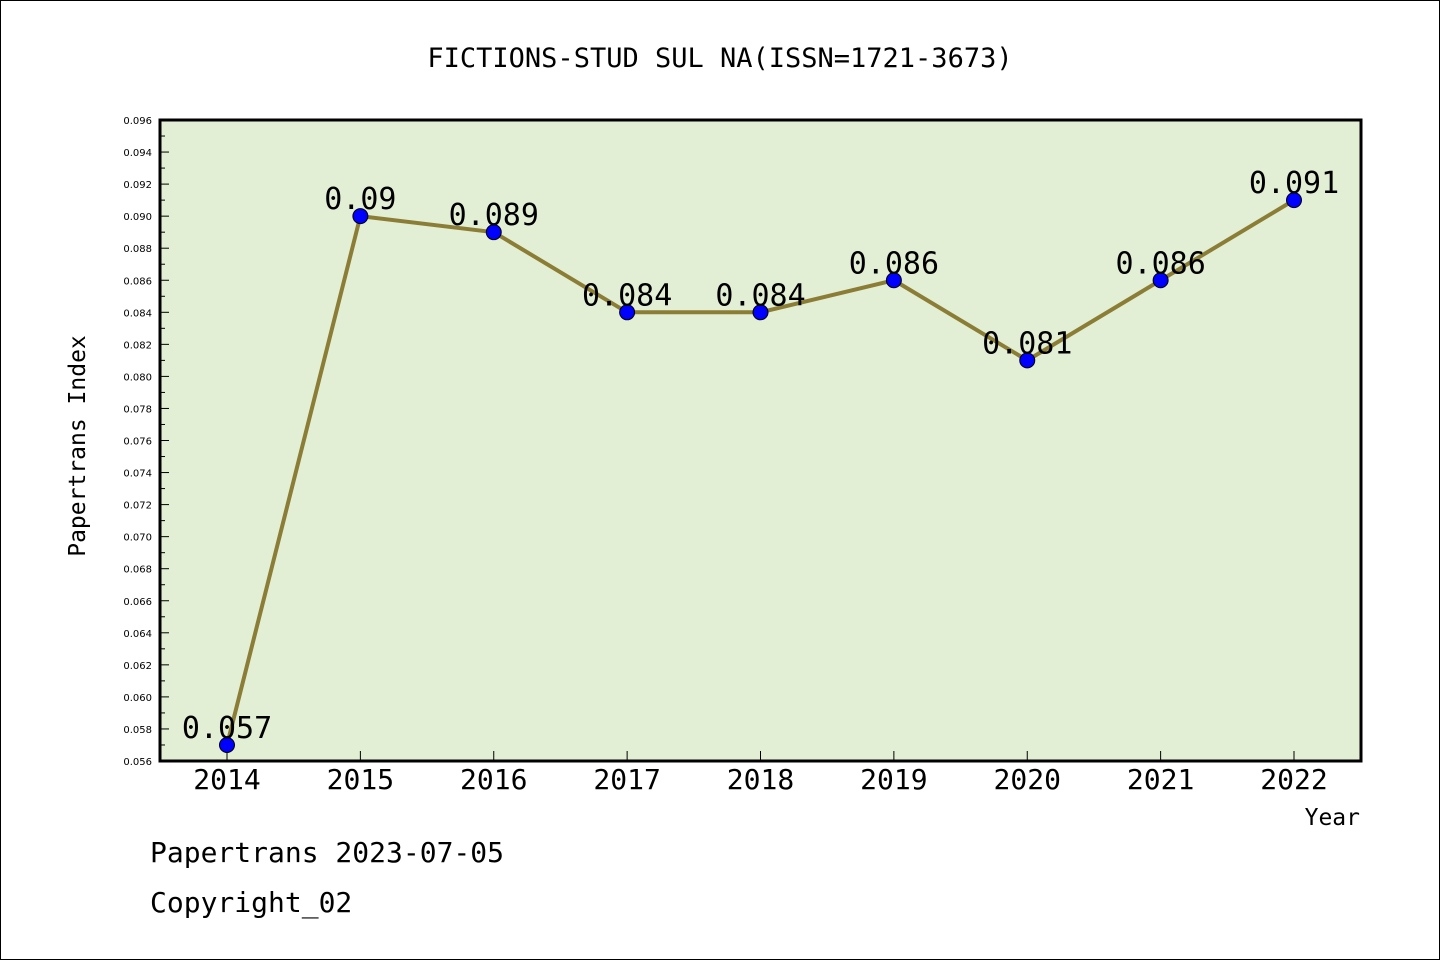  Describe the element at coordinates (1294, 183) in the screenshot. I see `data-label: 0.091` at that location.